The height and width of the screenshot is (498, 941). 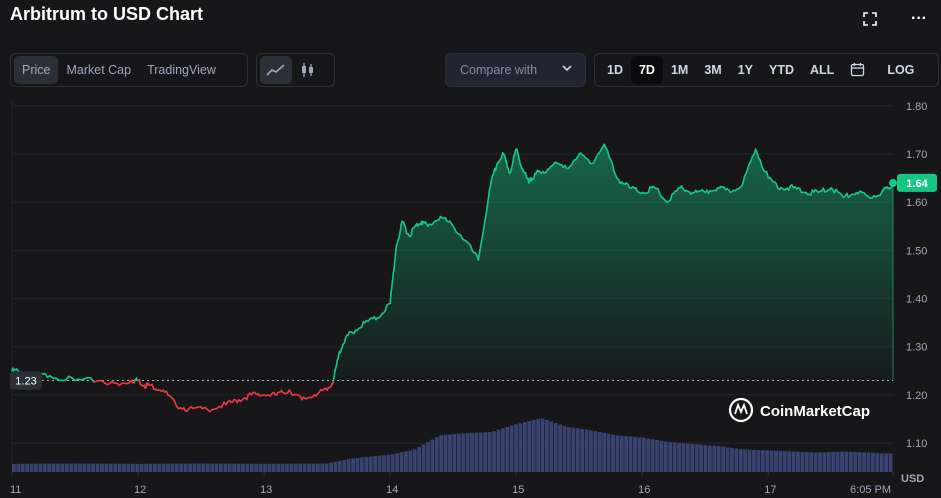 I want to click on log-scale-toggle: LOG, so click(x=901, y=70).